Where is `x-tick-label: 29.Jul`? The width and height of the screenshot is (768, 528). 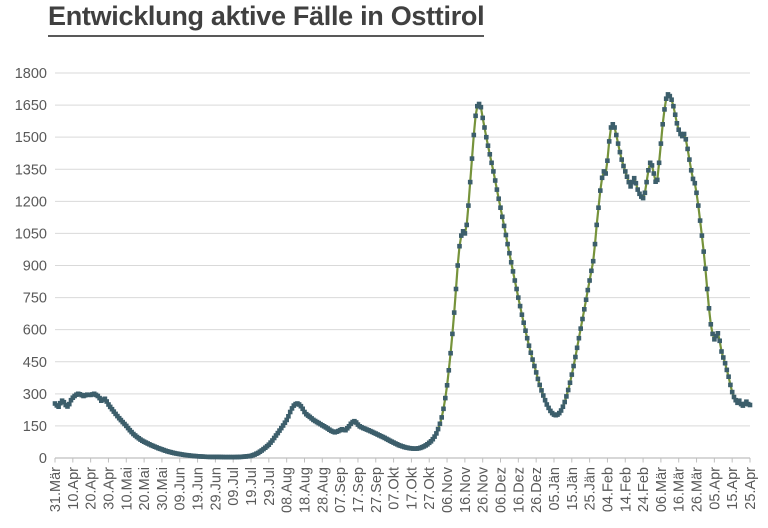
x-tick-label: 29.Jul is located at coordinates (270, 486).